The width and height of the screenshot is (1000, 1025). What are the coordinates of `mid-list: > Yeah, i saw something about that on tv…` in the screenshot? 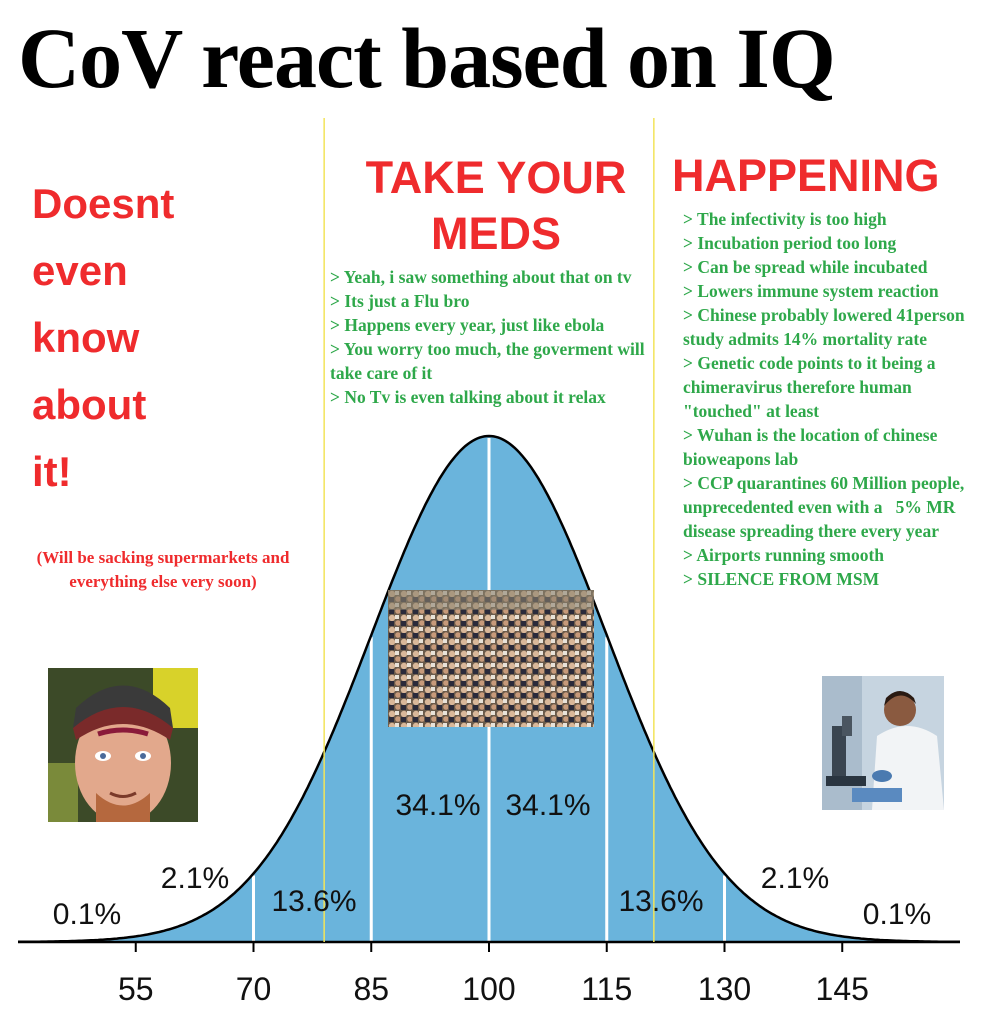 It's located at (495, 337).